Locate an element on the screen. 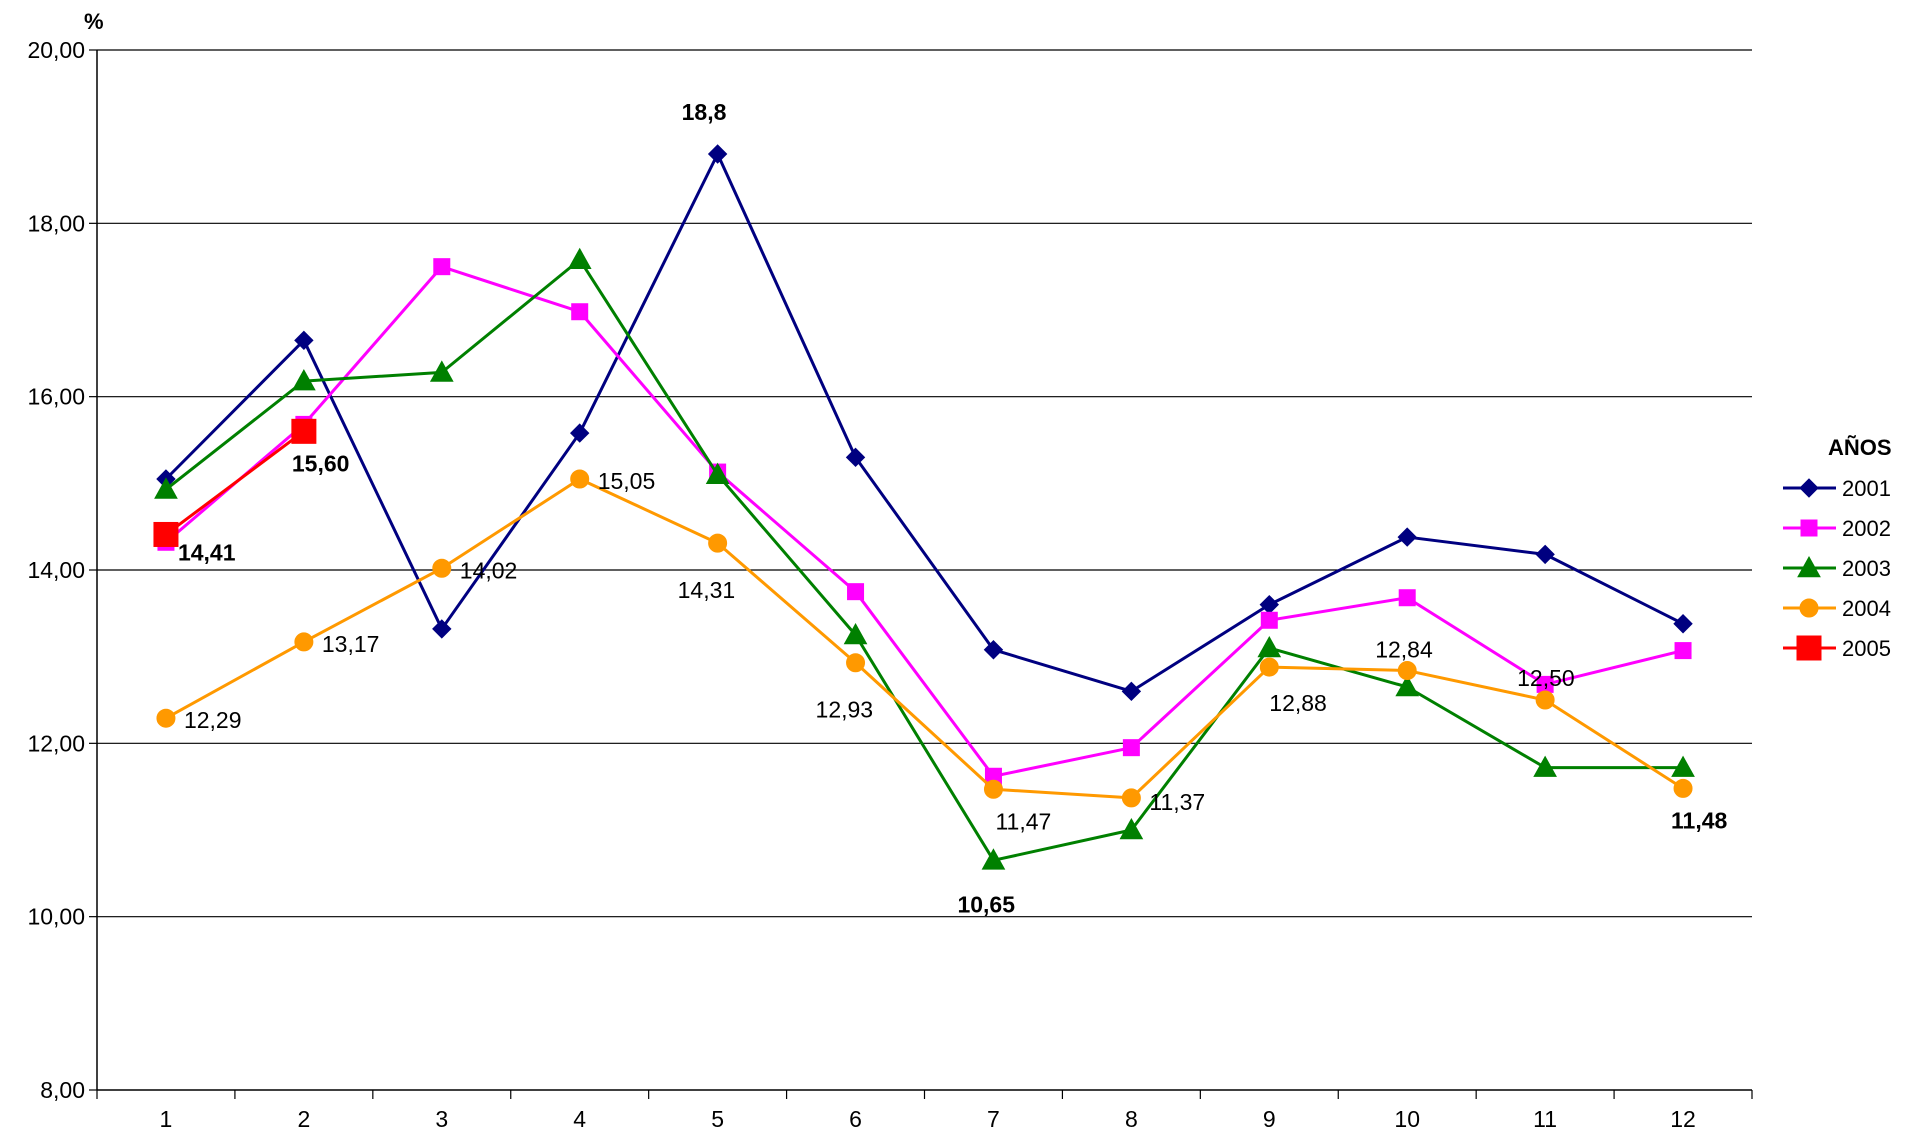 This screenshot has width=1906, height=1141. data-label: 14,02 is located at coordinates (489, 570).